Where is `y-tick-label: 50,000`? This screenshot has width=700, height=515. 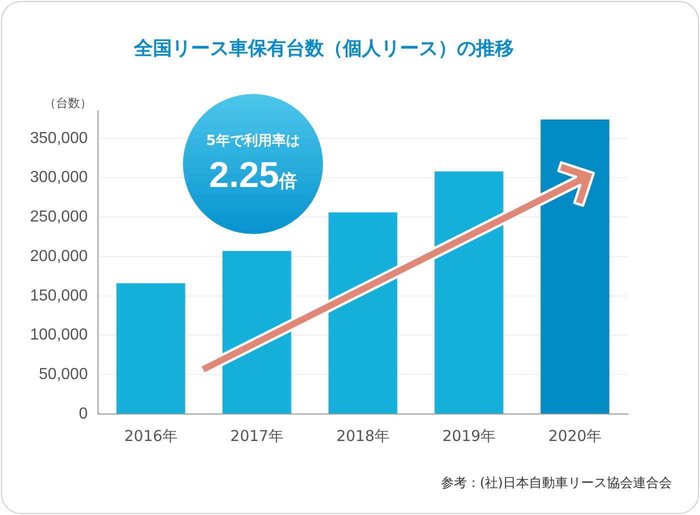 y-tick-label: 50,000 is located at coordinates (63, 375).